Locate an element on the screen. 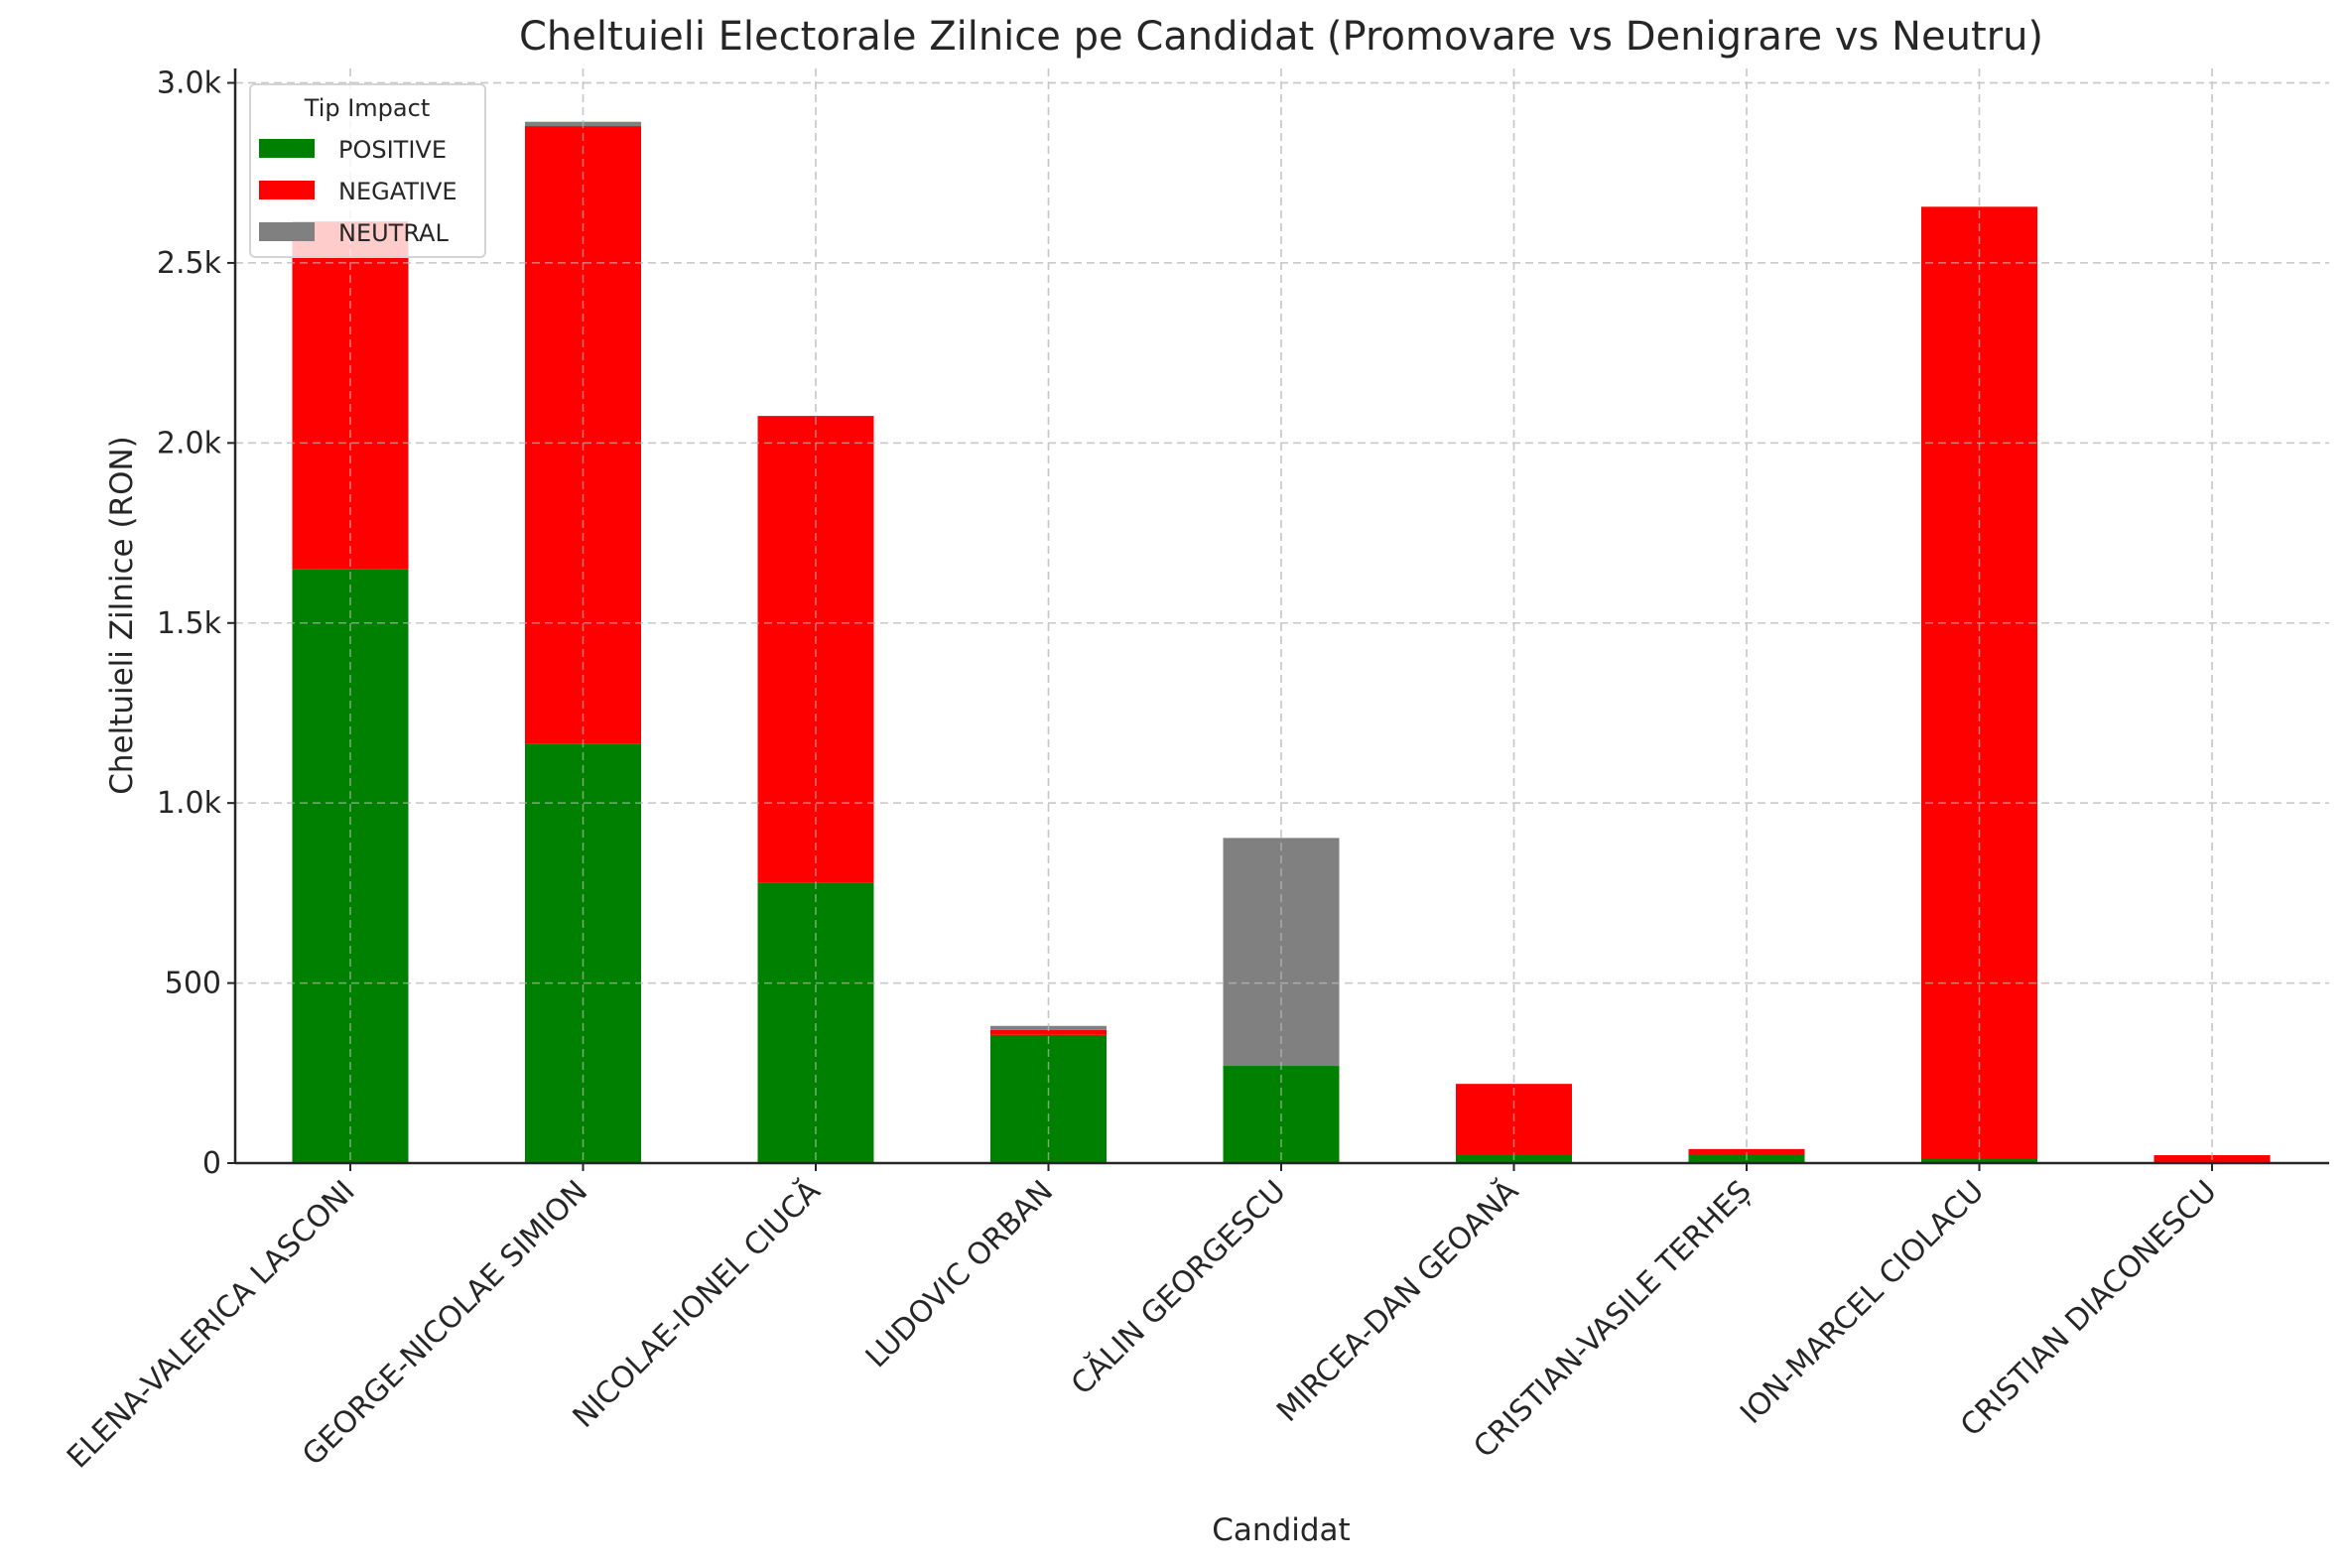 Image resolution: width=2348 pixels, height=1568 pixels. y-tick-label: 0 is located at coordinates (211, 1163).